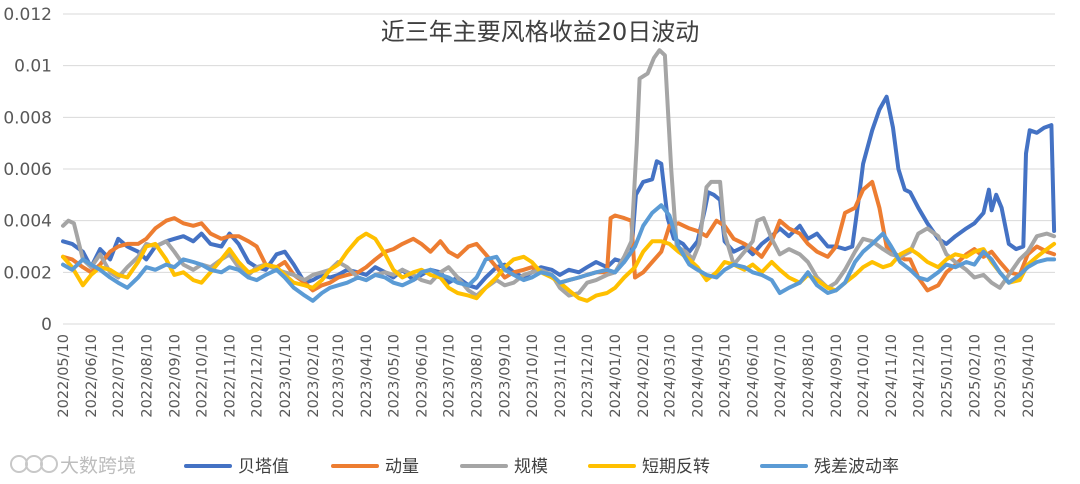  What do you see at coordinates (27, 273) in the screenshot?
I see `y-tick-label: 0.002` at bounding box center [27, 273].